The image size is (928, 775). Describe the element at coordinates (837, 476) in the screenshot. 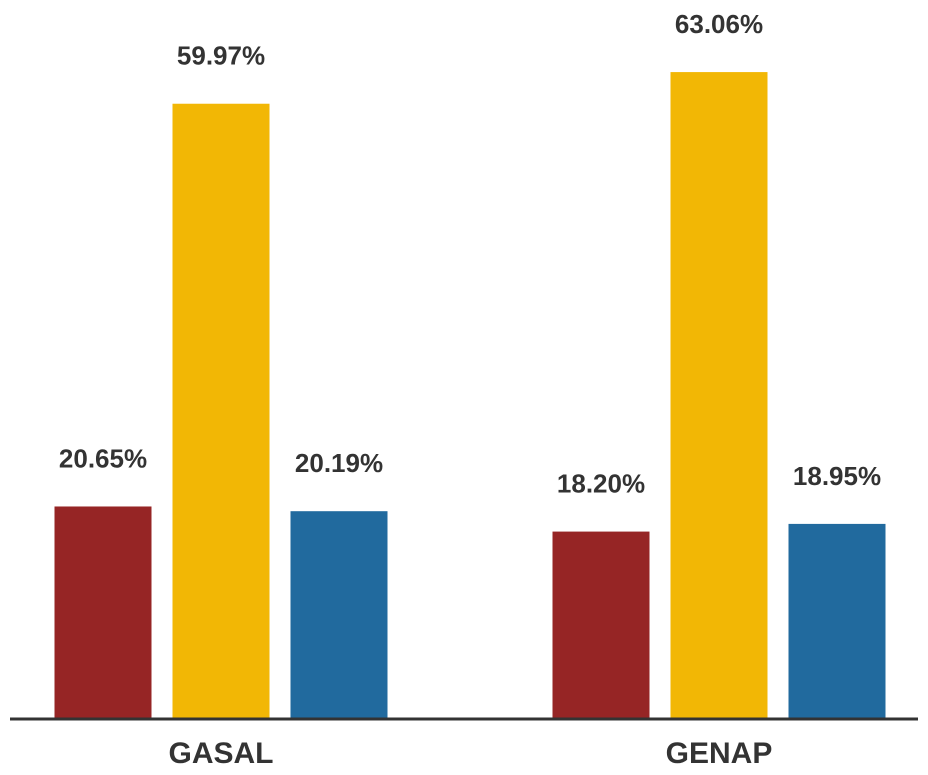

I see `value-label: 18.95%` at that location.